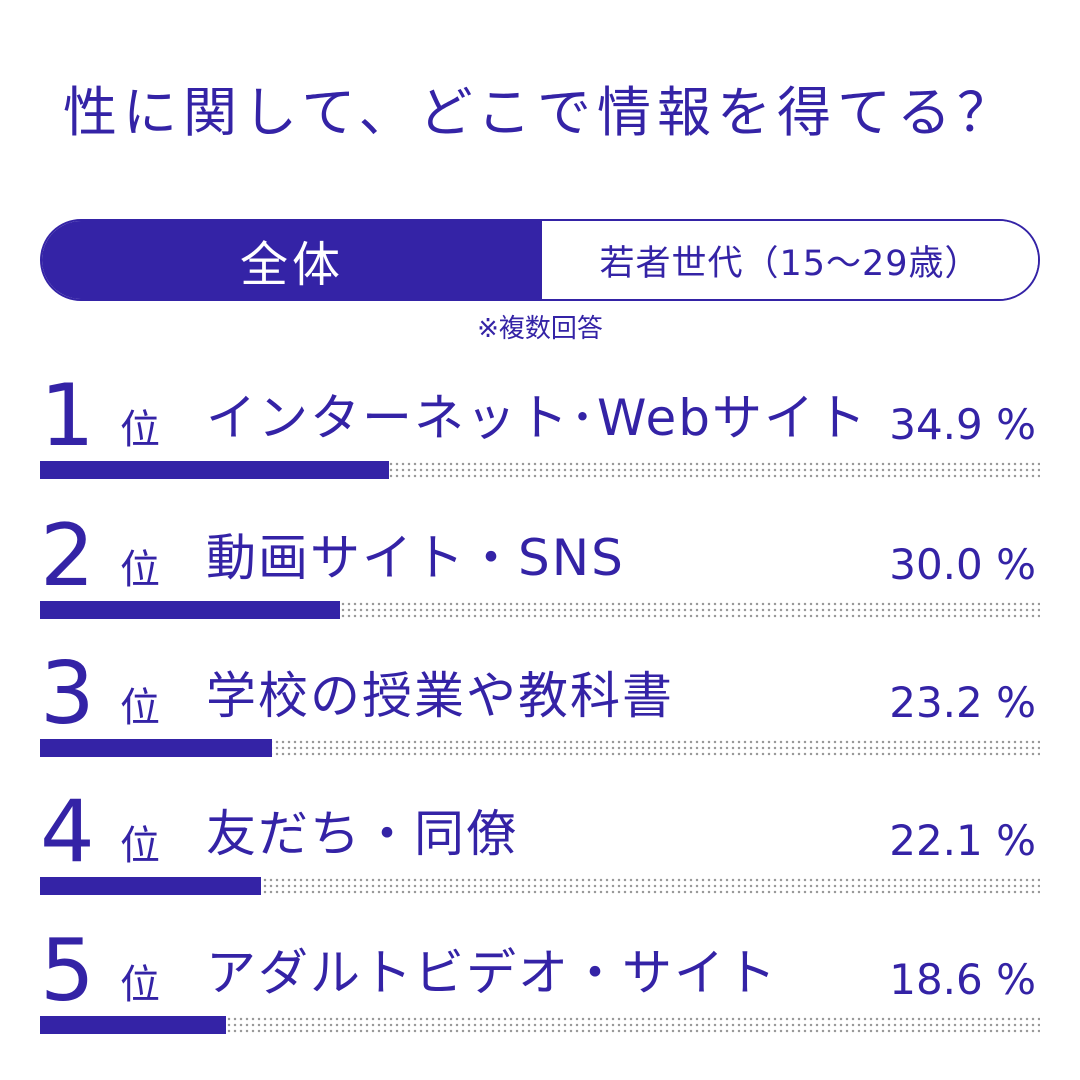 This screenshot has width=1080, height=1080. Describe the element at coordinates (962, 564) in the screenshot. I see `value-label: 30.0 %` at that location.